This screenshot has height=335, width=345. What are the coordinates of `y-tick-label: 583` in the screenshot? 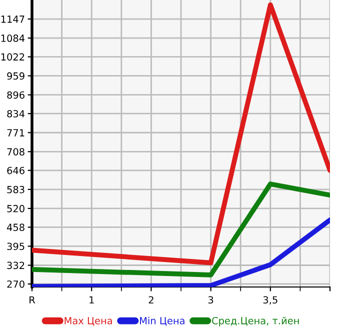 It's located at (15, 190).